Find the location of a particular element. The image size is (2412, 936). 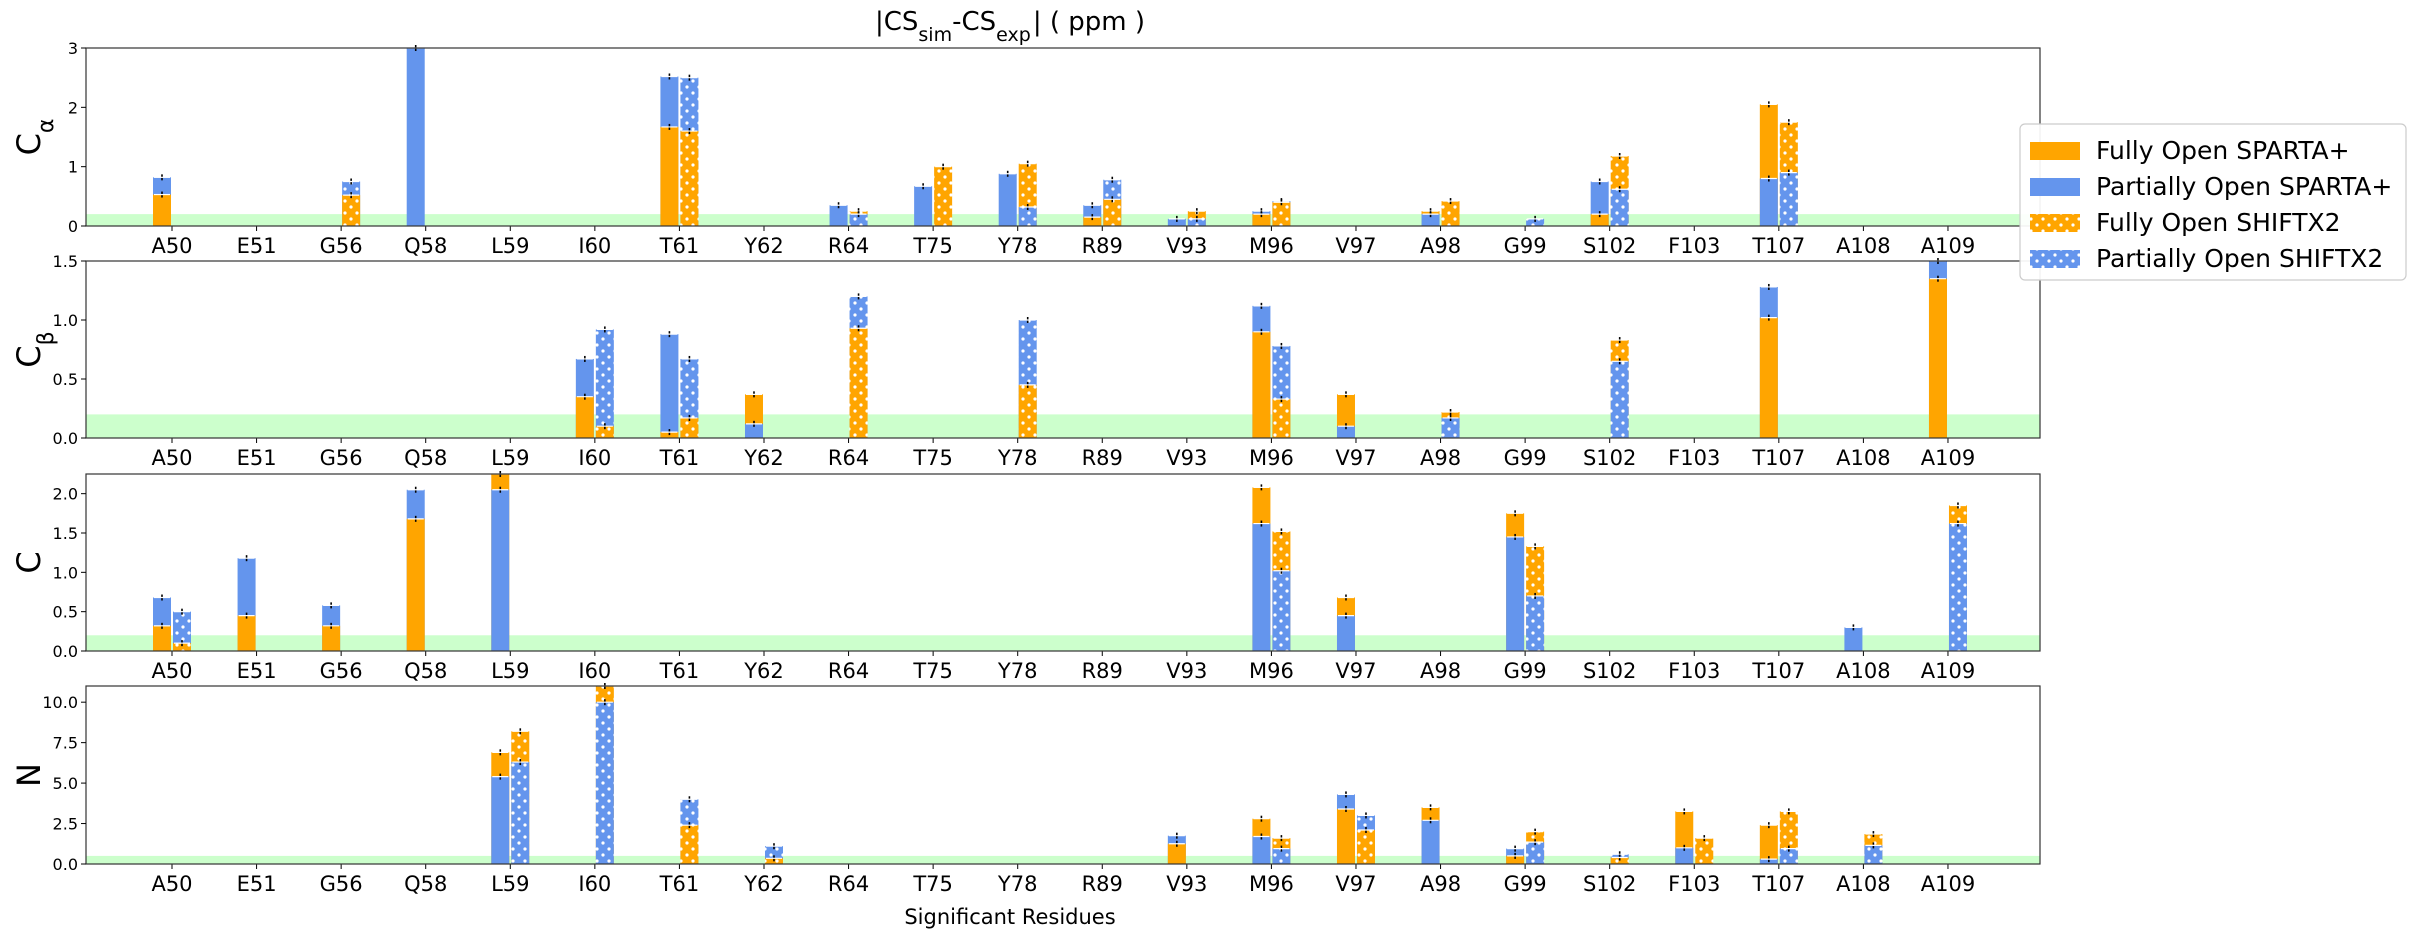

legend-swatch-fo_sparta is located at coordinates (2055, 151).